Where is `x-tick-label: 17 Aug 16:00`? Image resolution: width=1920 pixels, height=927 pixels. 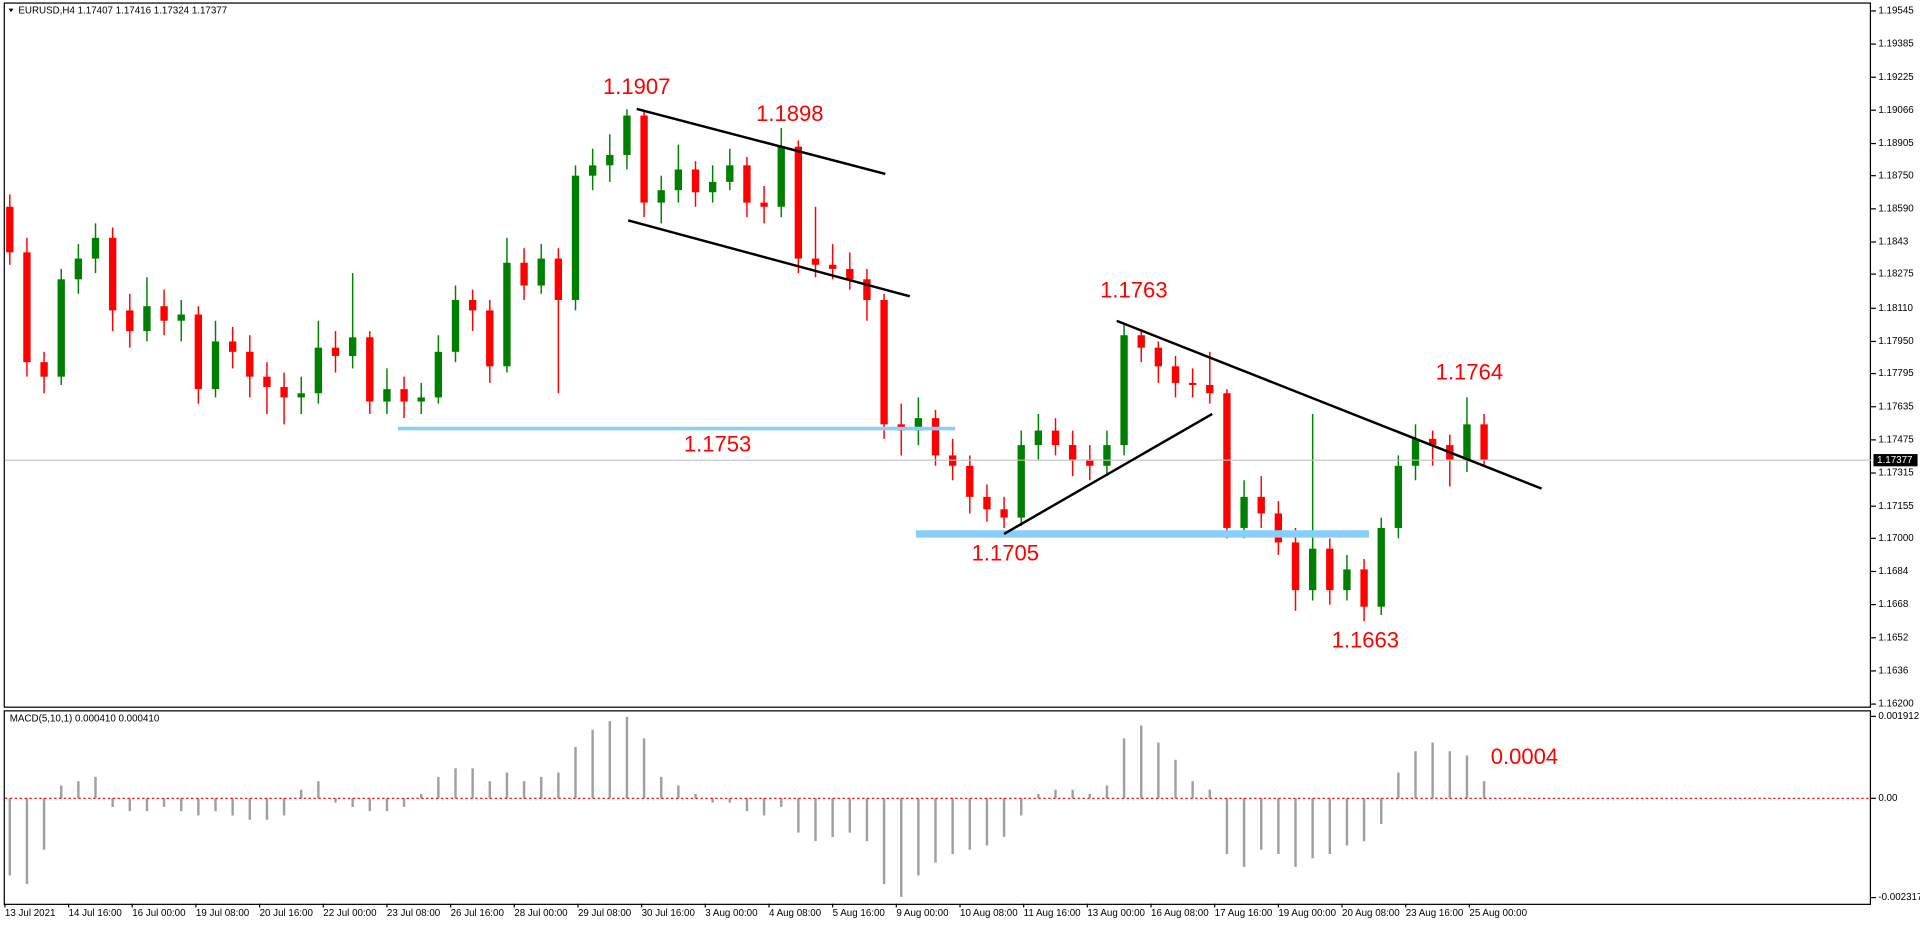
x-tick-label: 17 Aug 16:00 is located at coordinates (1244, 913).